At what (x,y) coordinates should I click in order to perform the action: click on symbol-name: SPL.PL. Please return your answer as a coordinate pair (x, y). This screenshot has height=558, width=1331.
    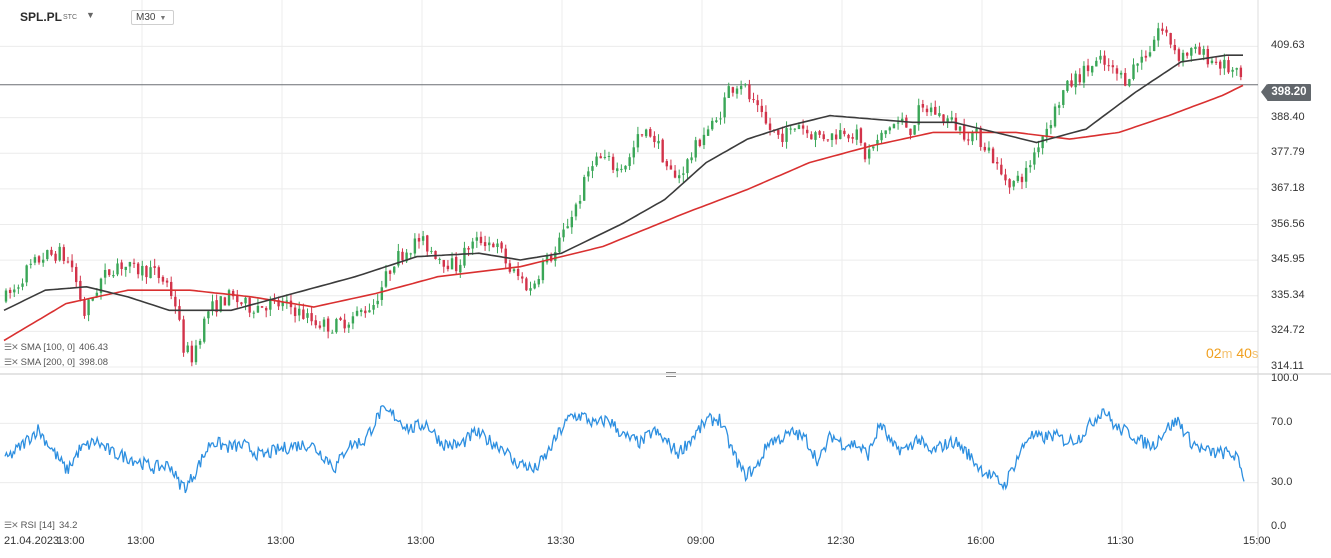
    Looking at the image, I should click on (41, 17).